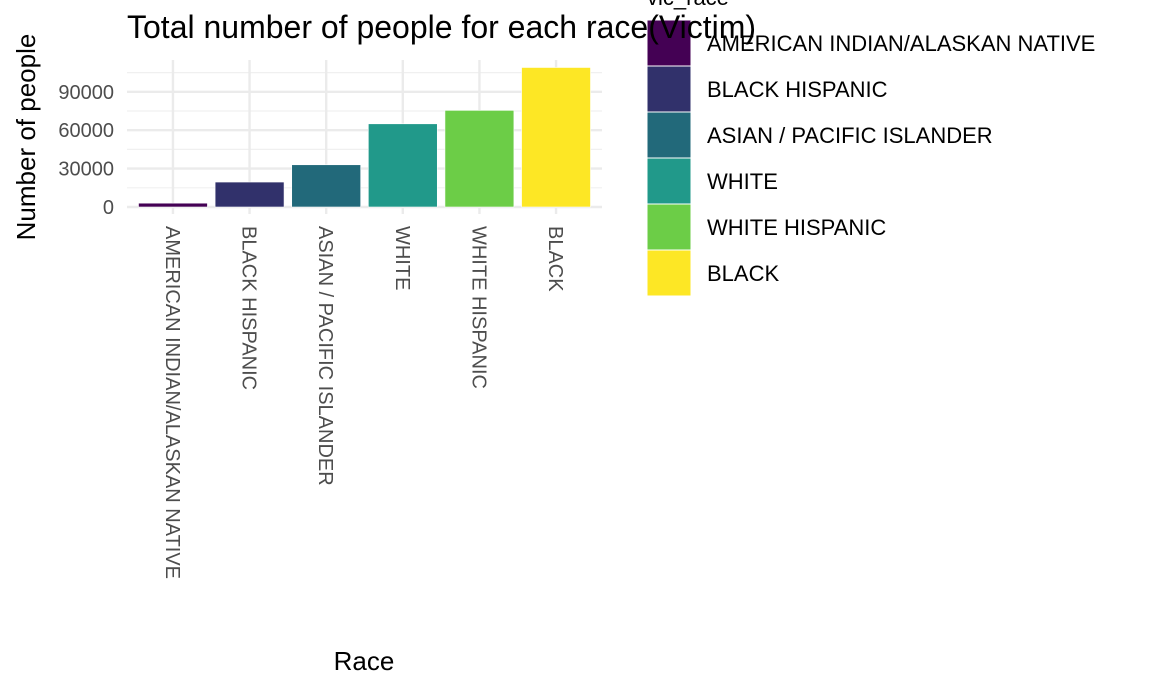  Describe the element at coordinates (743, 273) in the screenshot. I see `legend-label: BLACK` at that location.